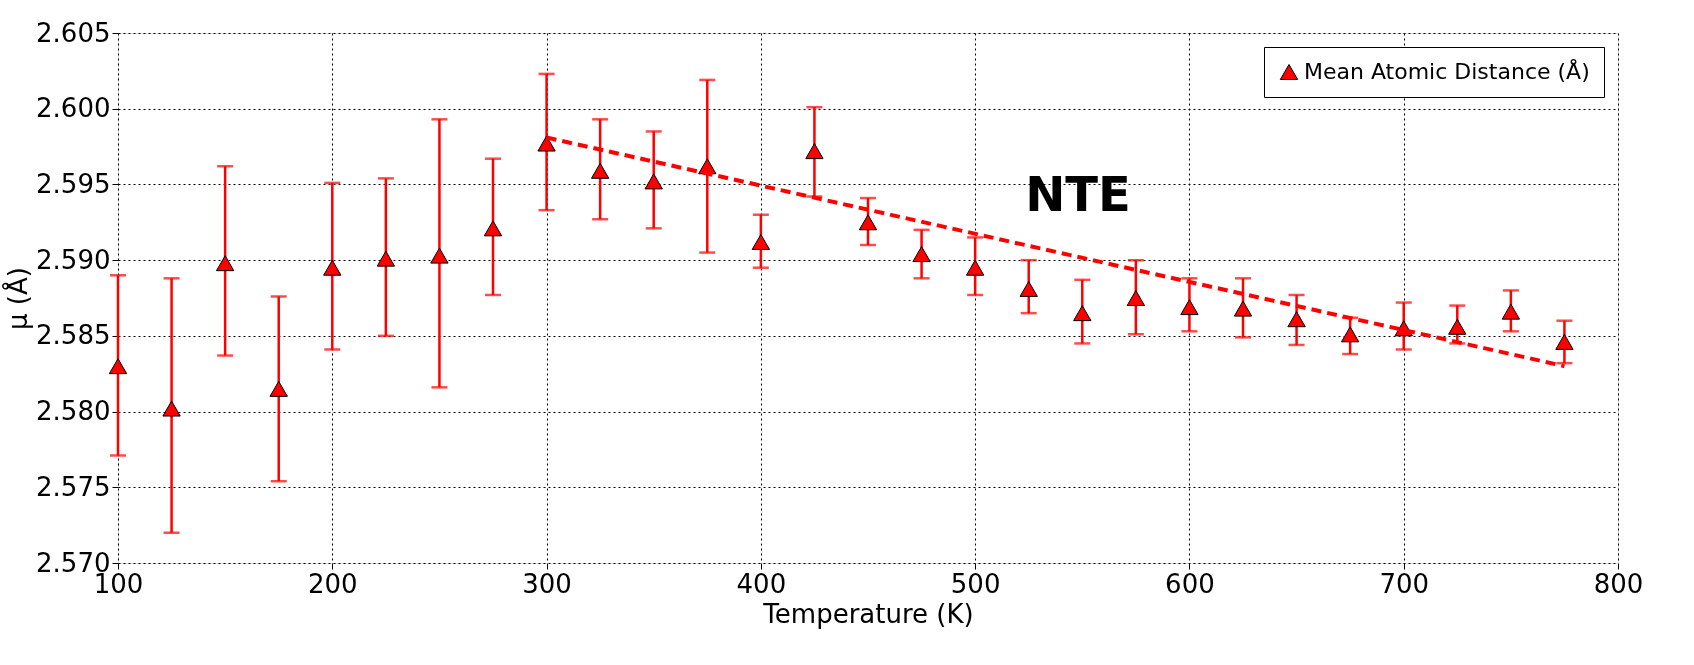  I want to click on x-tick-label: 200, so click(332, 583).